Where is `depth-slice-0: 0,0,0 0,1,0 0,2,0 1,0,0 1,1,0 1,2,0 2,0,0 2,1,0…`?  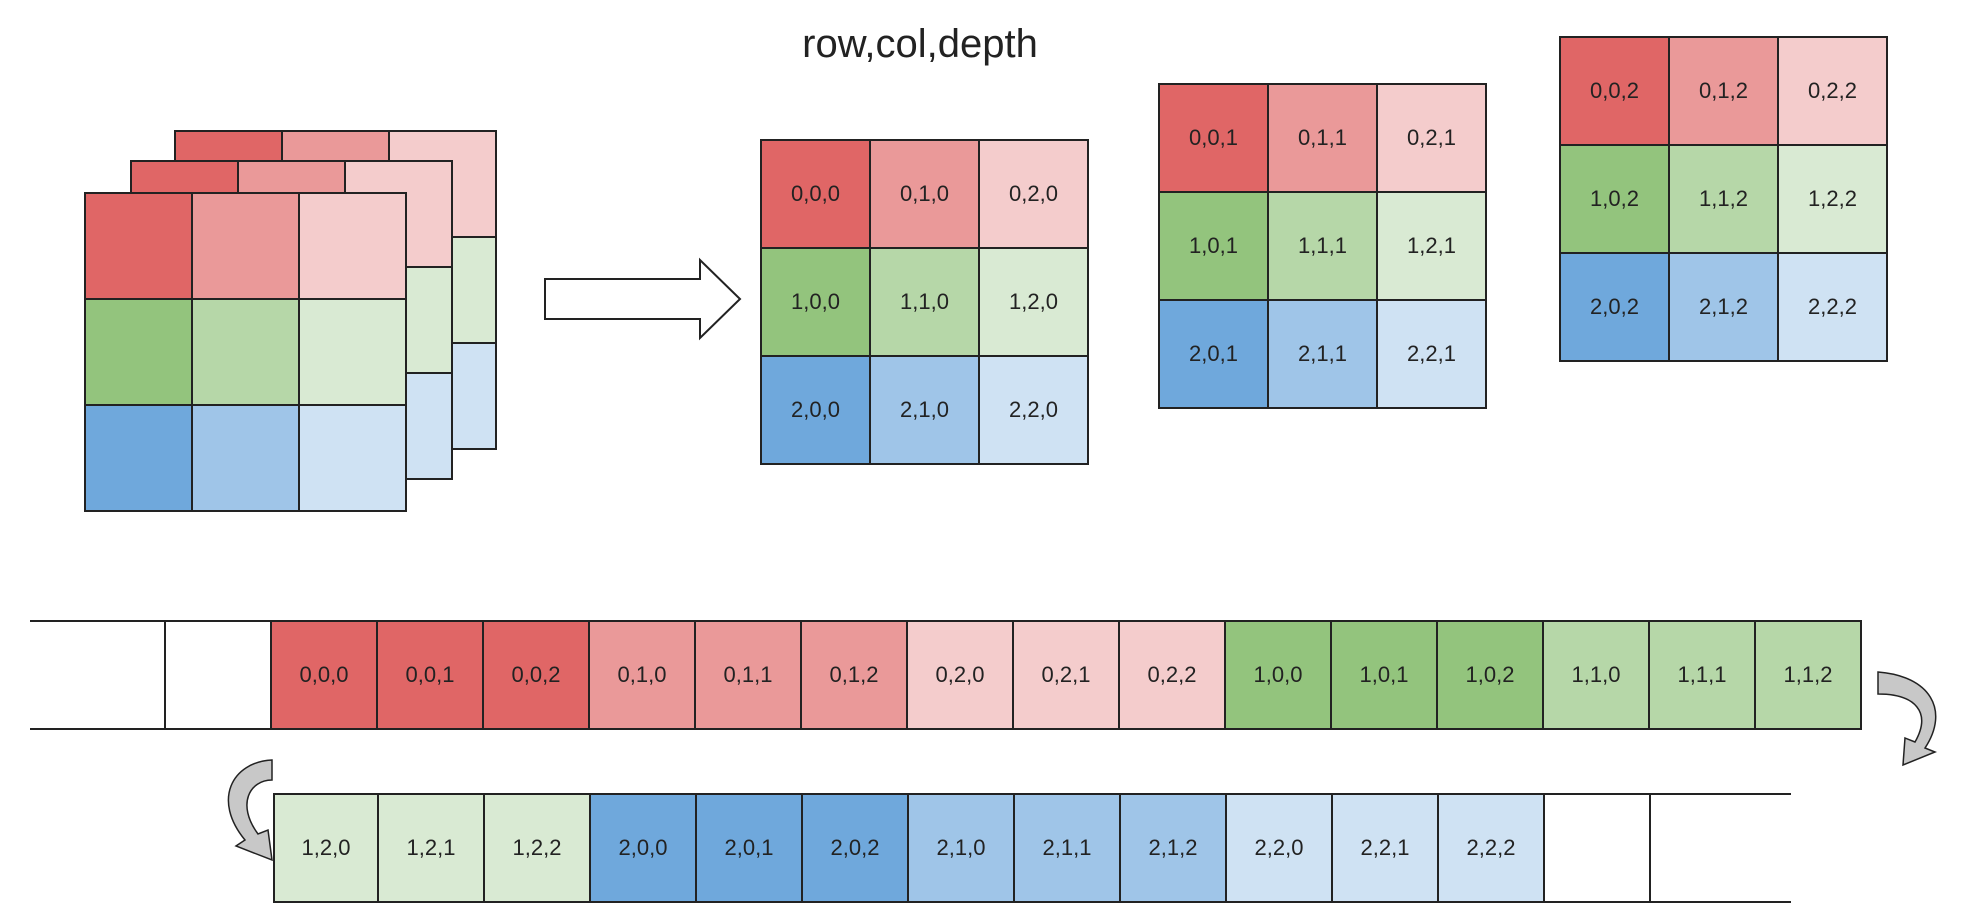
depth-slice-0: 0,0,0 0,1,0 0,2,0 1,0,0 1,1,0 1,2,0 2,0,0 2,1,0… is located at coordinates (924, 302).